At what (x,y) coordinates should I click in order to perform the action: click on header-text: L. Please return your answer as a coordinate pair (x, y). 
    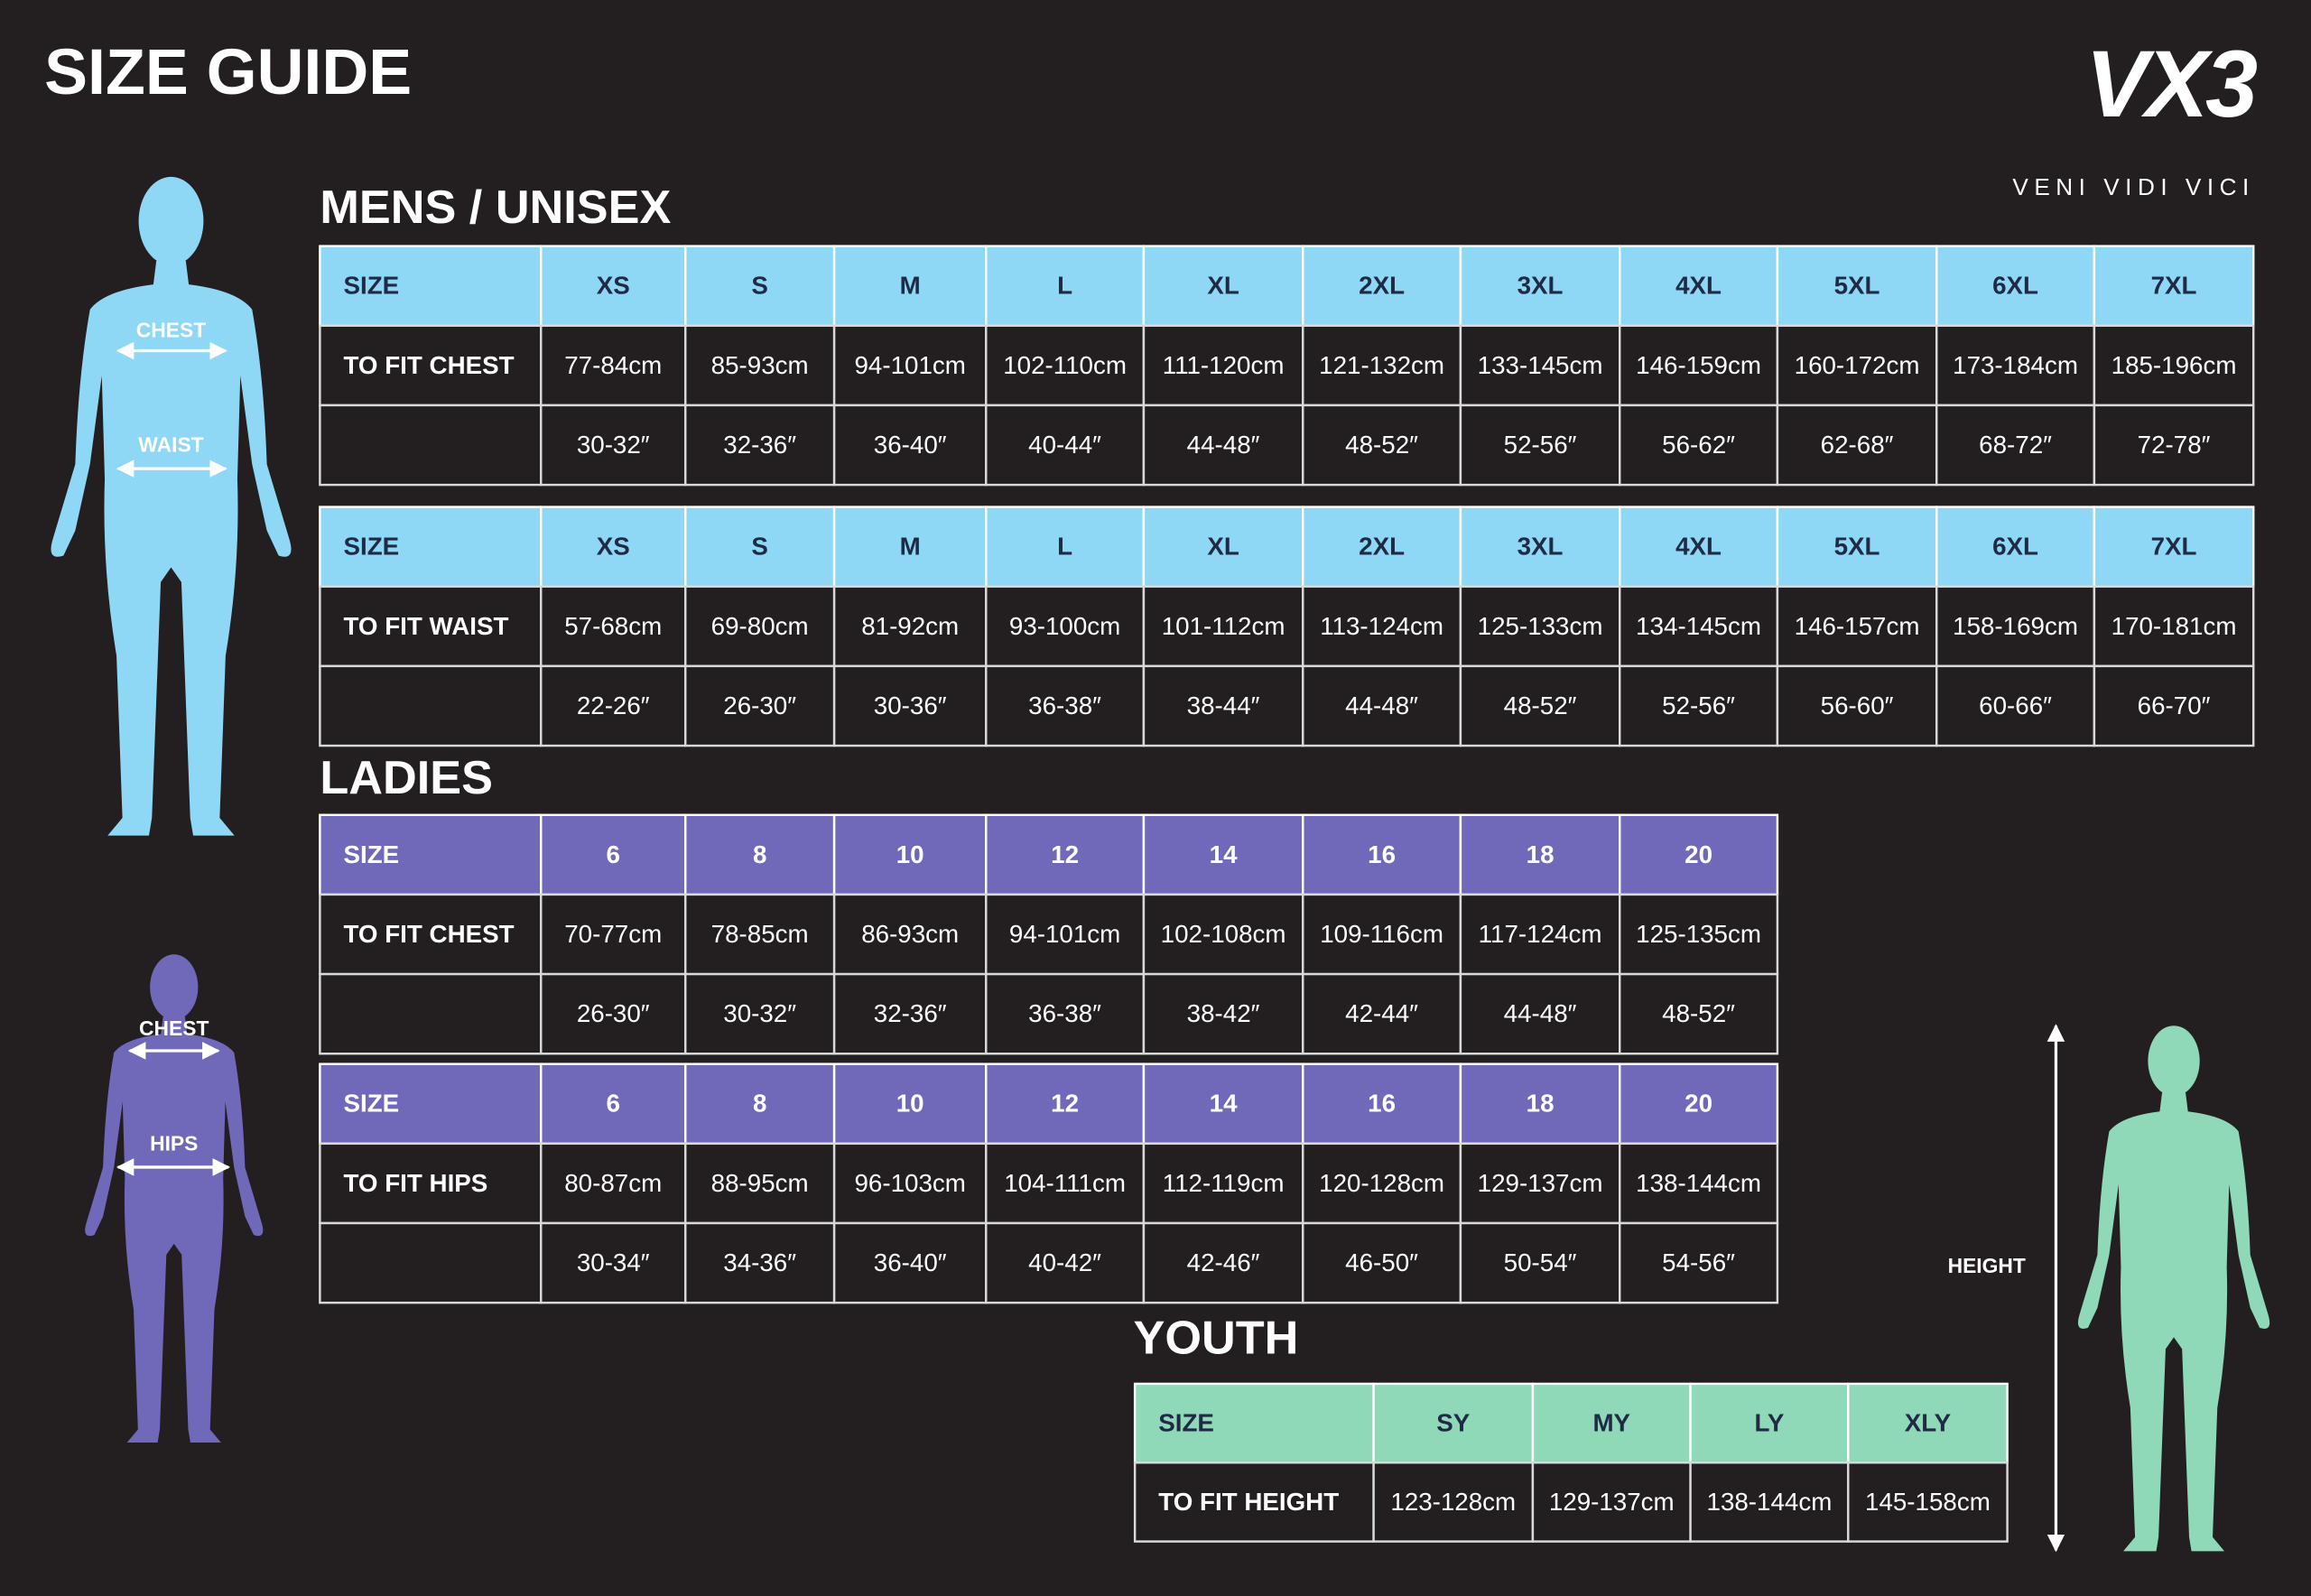
    Looking at the image, I should click on (1064, 286).